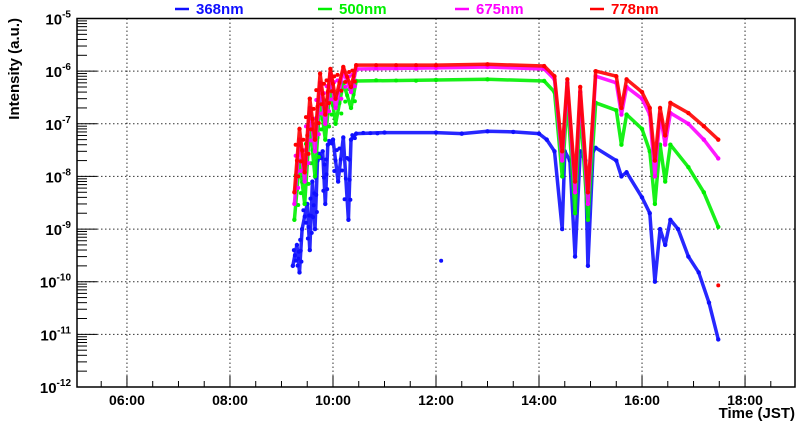 Image resolution: width=800 pixels, height=427 pixels. Describe the element at coordinates (56, 387) in the screenshot. I see `y-tick-label: 10-12` at that location.